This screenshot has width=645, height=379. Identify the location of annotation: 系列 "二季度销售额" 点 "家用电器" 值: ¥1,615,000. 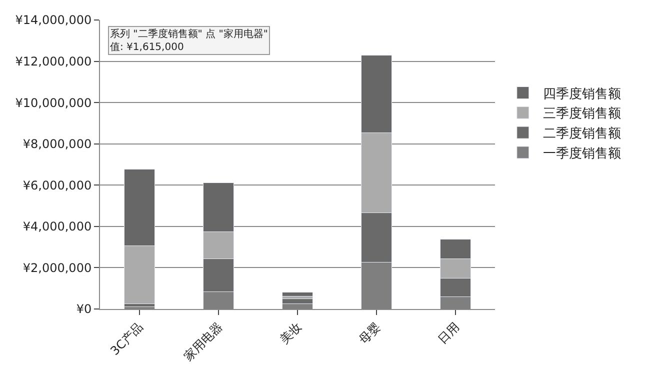
(189, 40).